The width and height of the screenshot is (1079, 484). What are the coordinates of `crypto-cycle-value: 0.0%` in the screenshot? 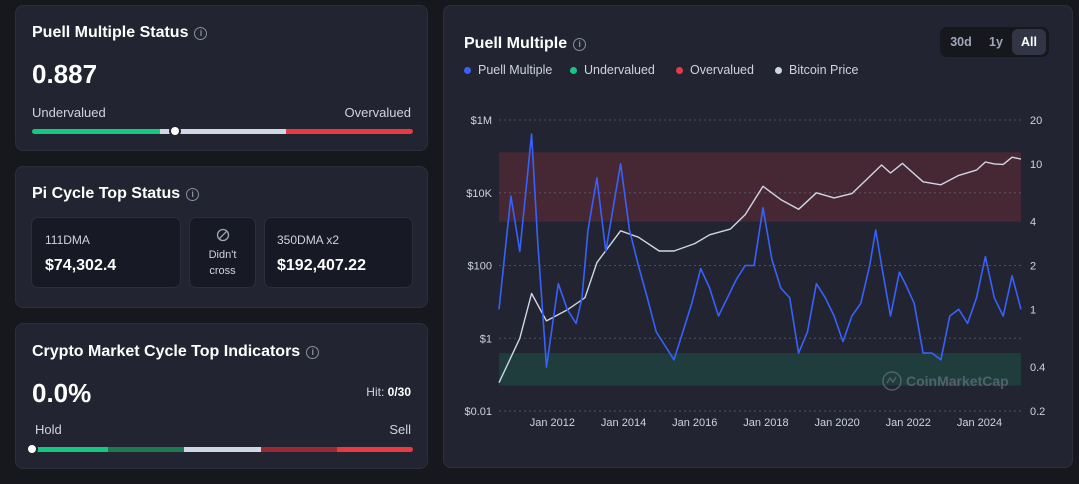 It's located at (62, 393).